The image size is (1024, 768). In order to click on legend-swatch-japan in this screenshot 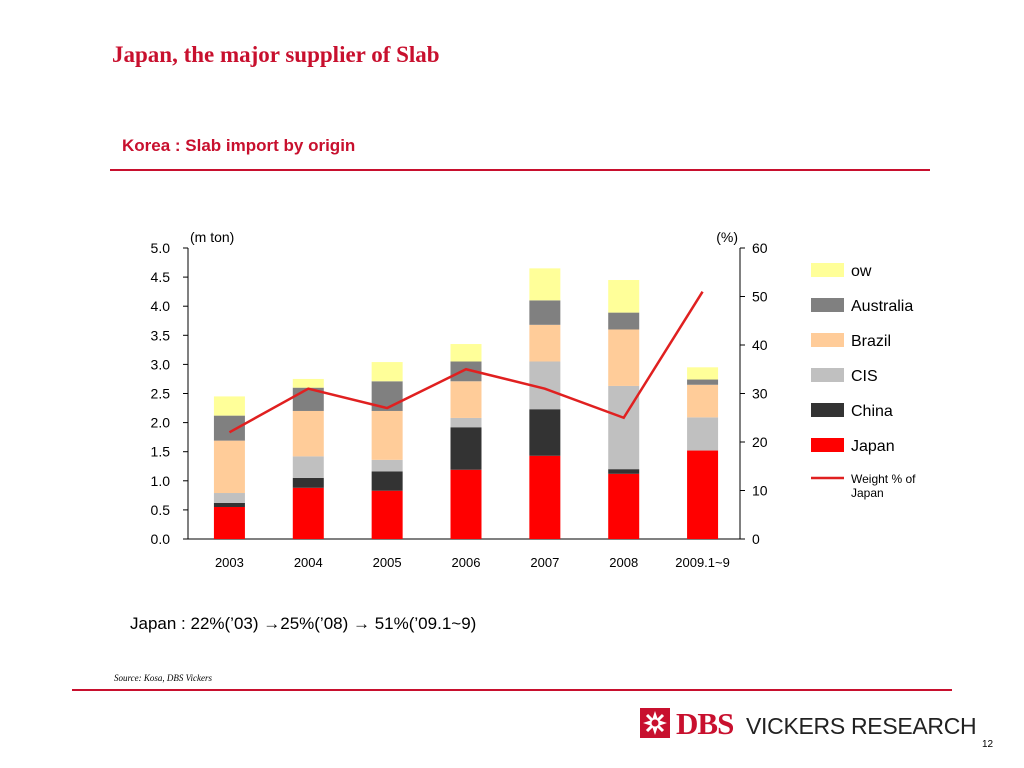, I will do `click(827, 445)`.